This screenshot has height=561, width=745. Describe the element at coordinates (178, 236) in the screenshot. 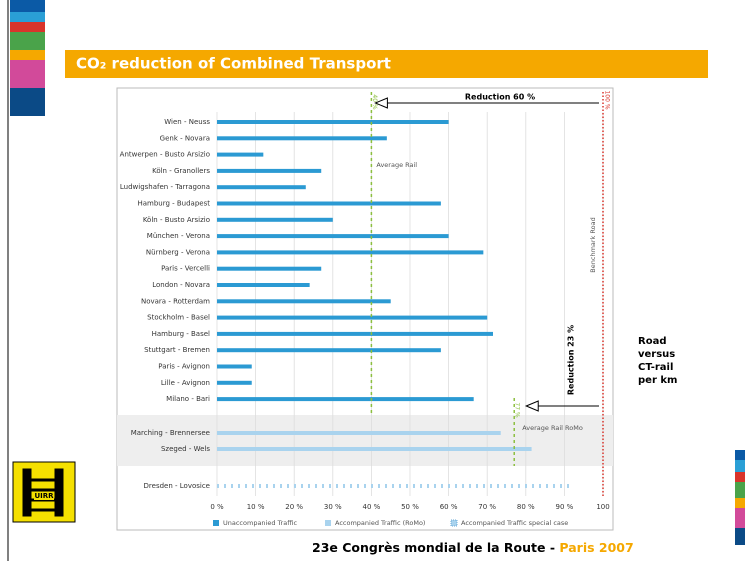

I see `category-label: München - Verona` at that location.